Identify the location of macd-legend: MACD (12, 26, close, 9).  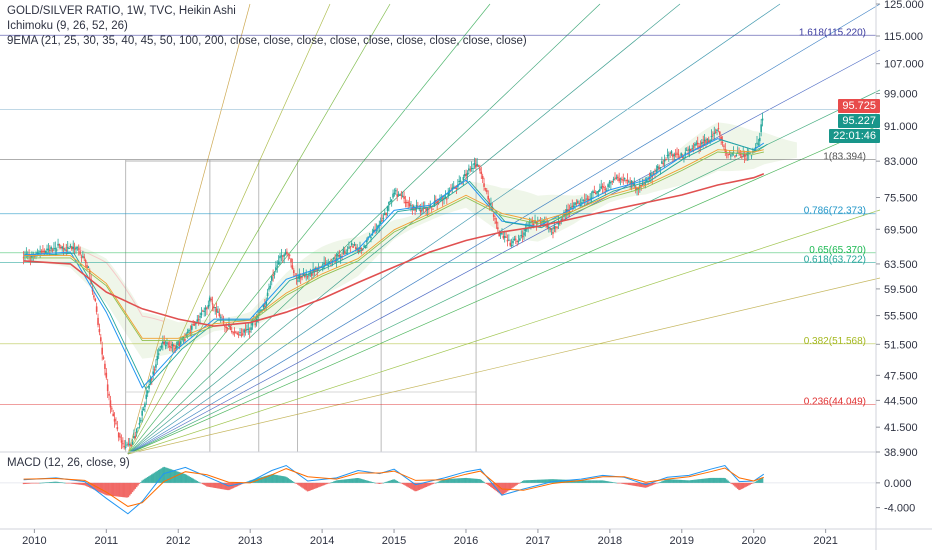
(68, 463).